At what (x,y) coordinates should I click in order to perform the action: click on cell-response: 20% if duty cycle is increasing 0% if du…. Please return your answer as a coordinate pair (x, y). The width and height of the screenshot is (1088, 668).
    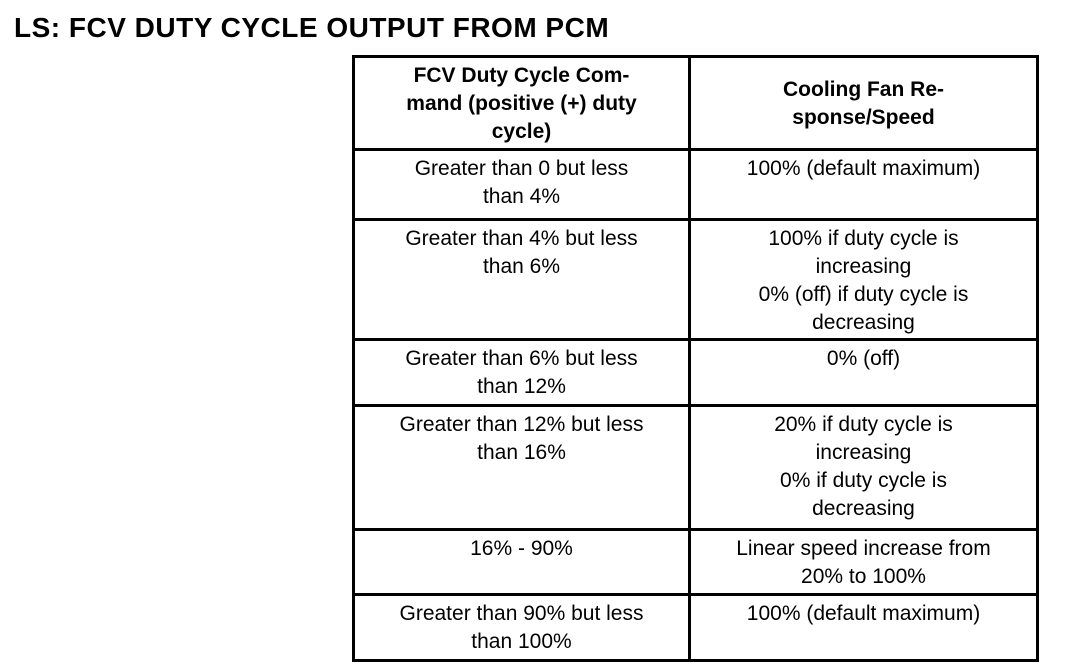
    Looking at the image, I should click on (863, 468).